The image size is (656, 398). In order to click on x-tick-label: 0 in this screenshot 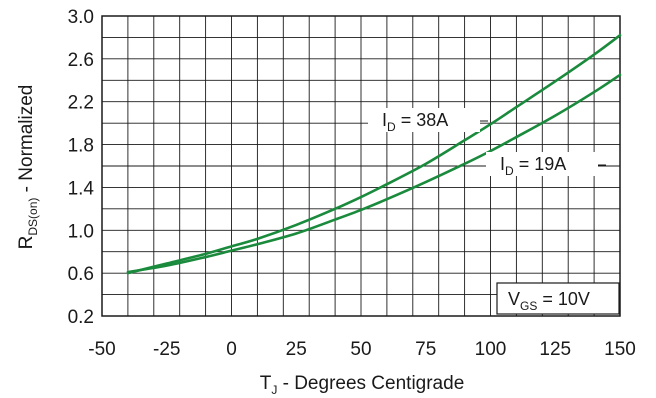, I will do `click(231, 349)`.